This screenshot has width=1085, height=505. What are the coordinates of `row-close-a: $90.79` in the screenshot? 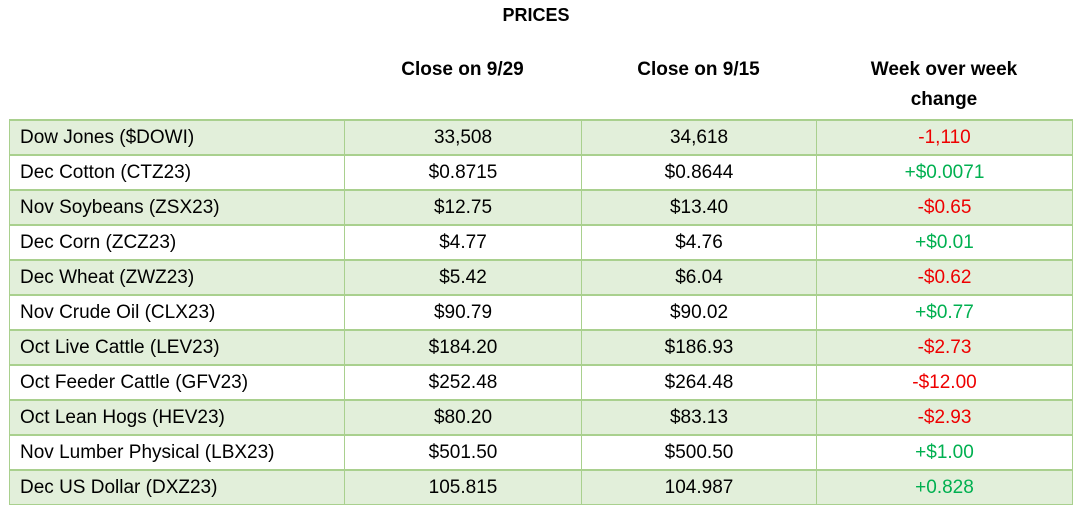 It's located at (463, 312).